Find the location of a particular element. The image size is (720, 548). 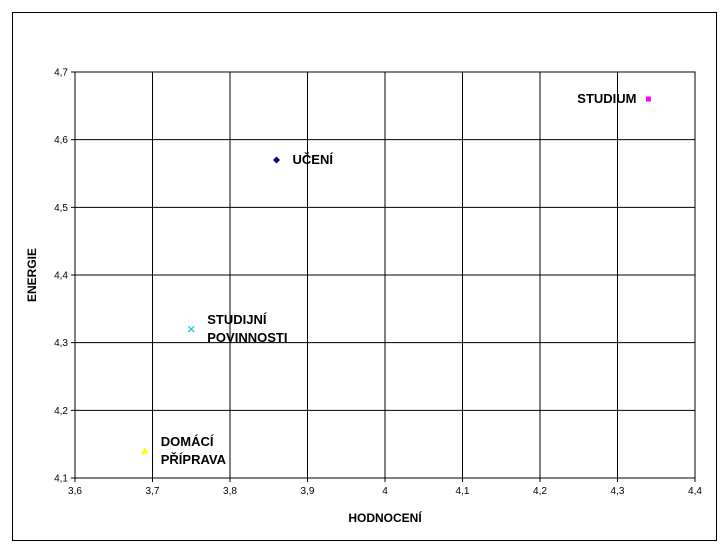

data-point-group: STUDIJNÍ POVINNOSTI is located at coordinates (237, 328).